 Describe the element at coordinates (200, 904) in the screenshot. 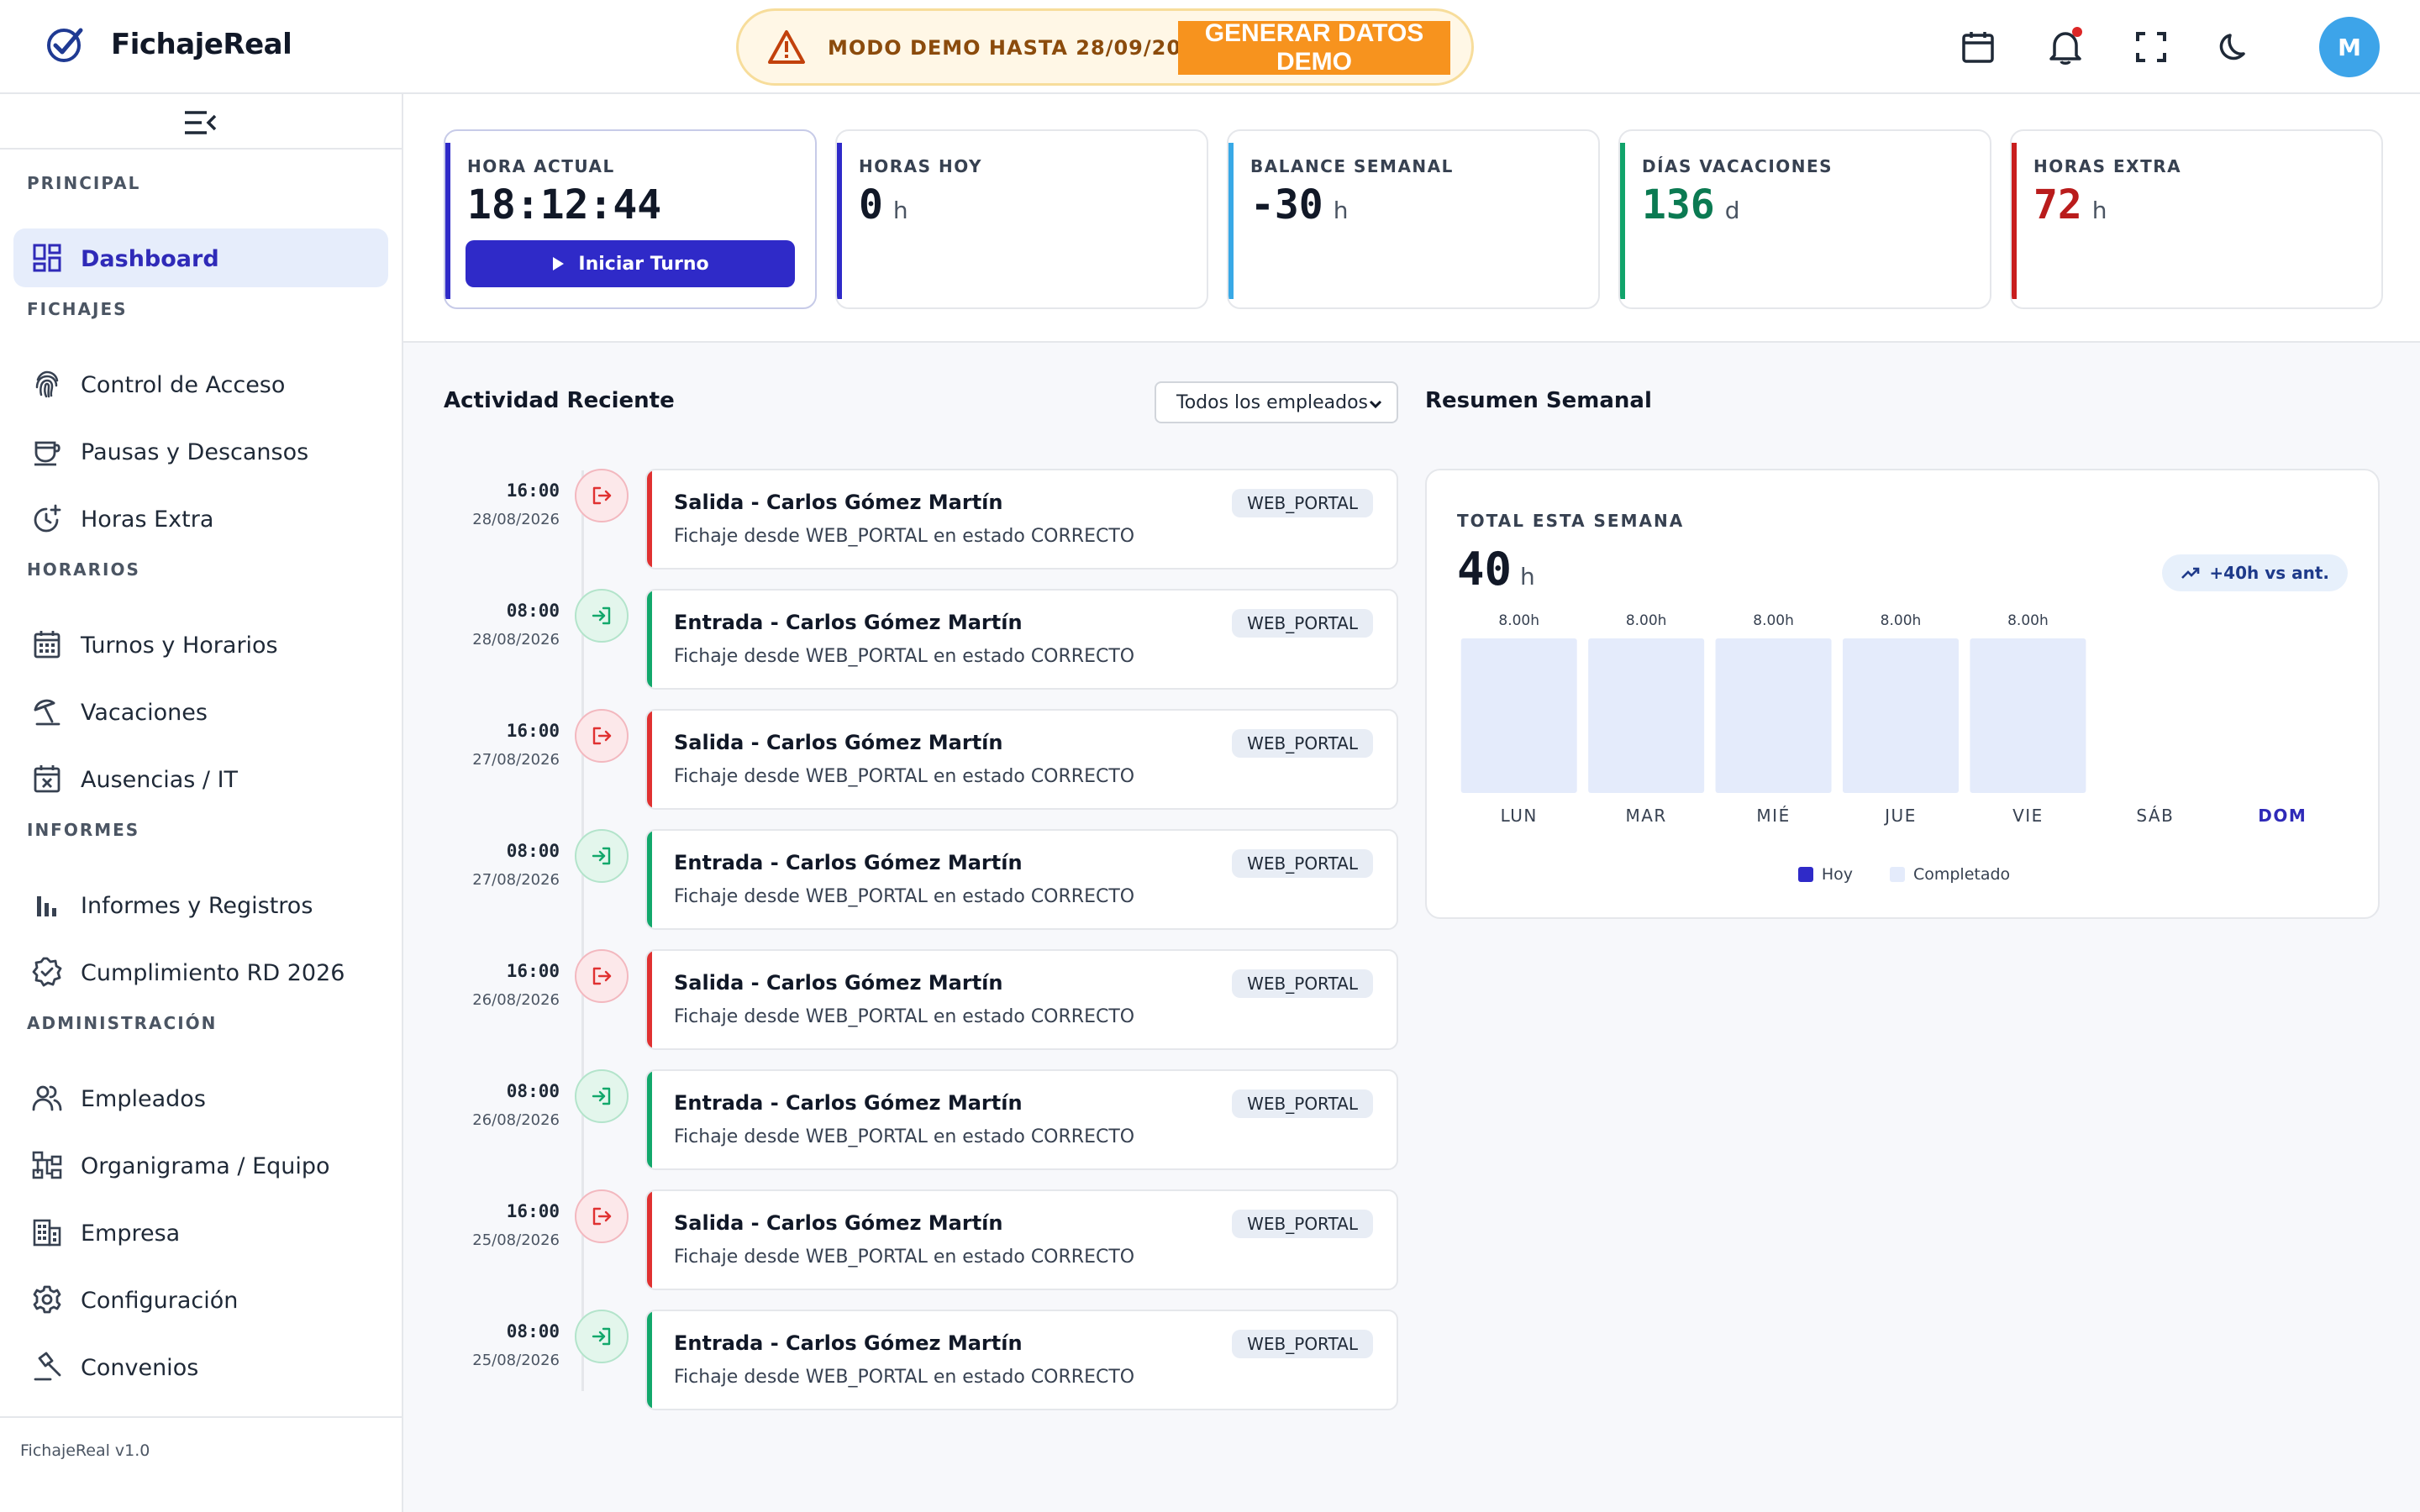

I see `sidebar-item-informes: Informes y Registros` at that location.